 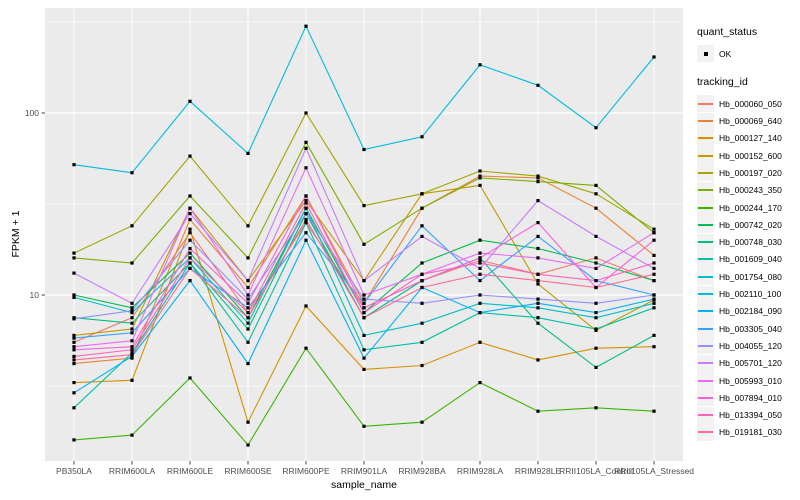 I want to click on x-tick-label: RRIM600LA, so click(x=132, y=471).